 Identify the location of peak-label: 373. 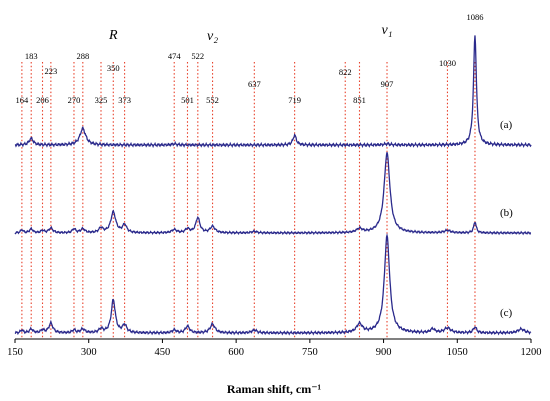
(124, 100).